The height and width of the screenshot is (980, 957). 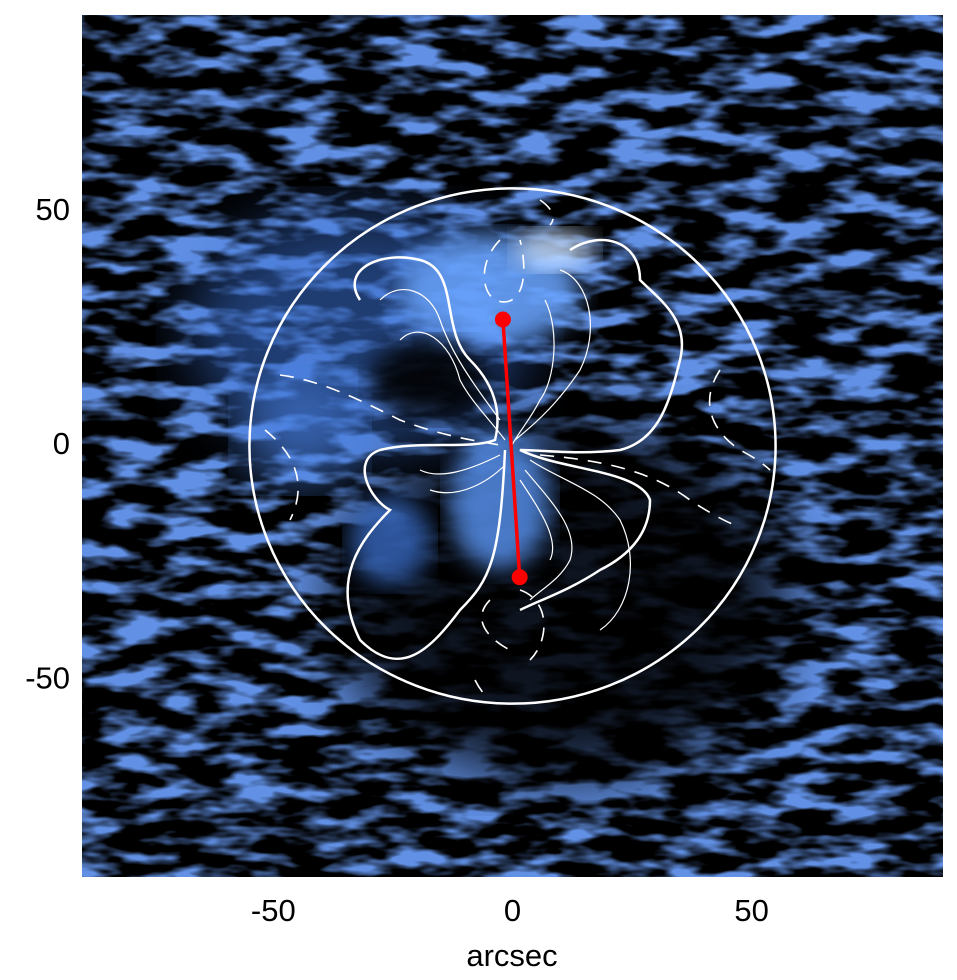 What do you see at coordinates (273, 910) in the screenshot?
I see `x-tick-label: -50` at bounding box center [273, 910].